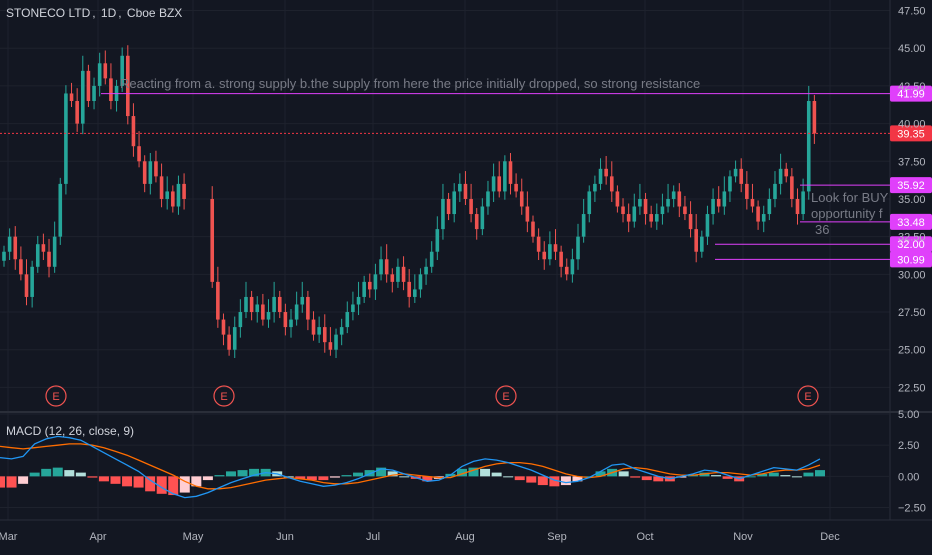 Image resolution: width=932 pixels, height=555 pixels. What do you see at coordinates (908, 446) in the screenshot?
I see `macd-tick-label: 2.50` at bounding box center [908, 446].